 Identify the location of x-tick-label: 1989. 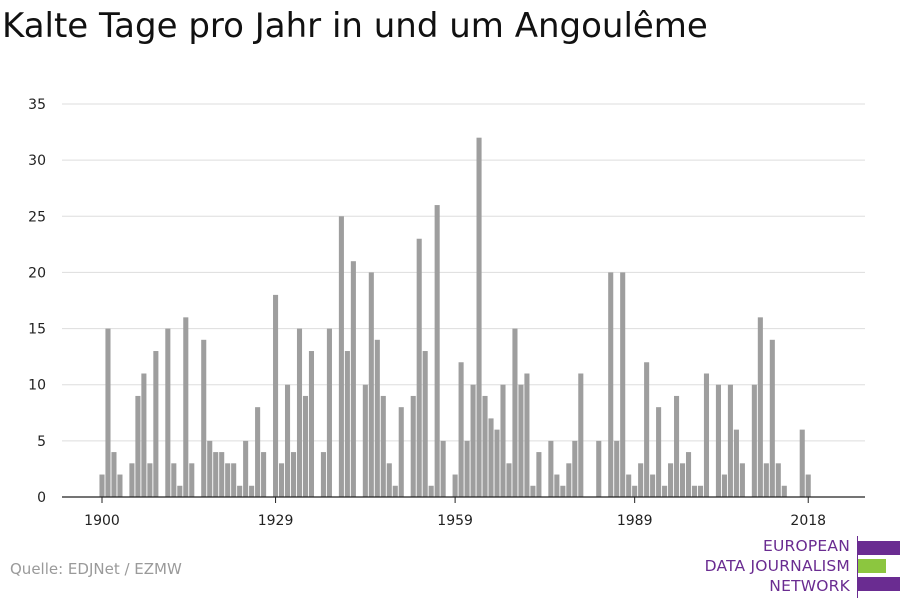
(635, 521).